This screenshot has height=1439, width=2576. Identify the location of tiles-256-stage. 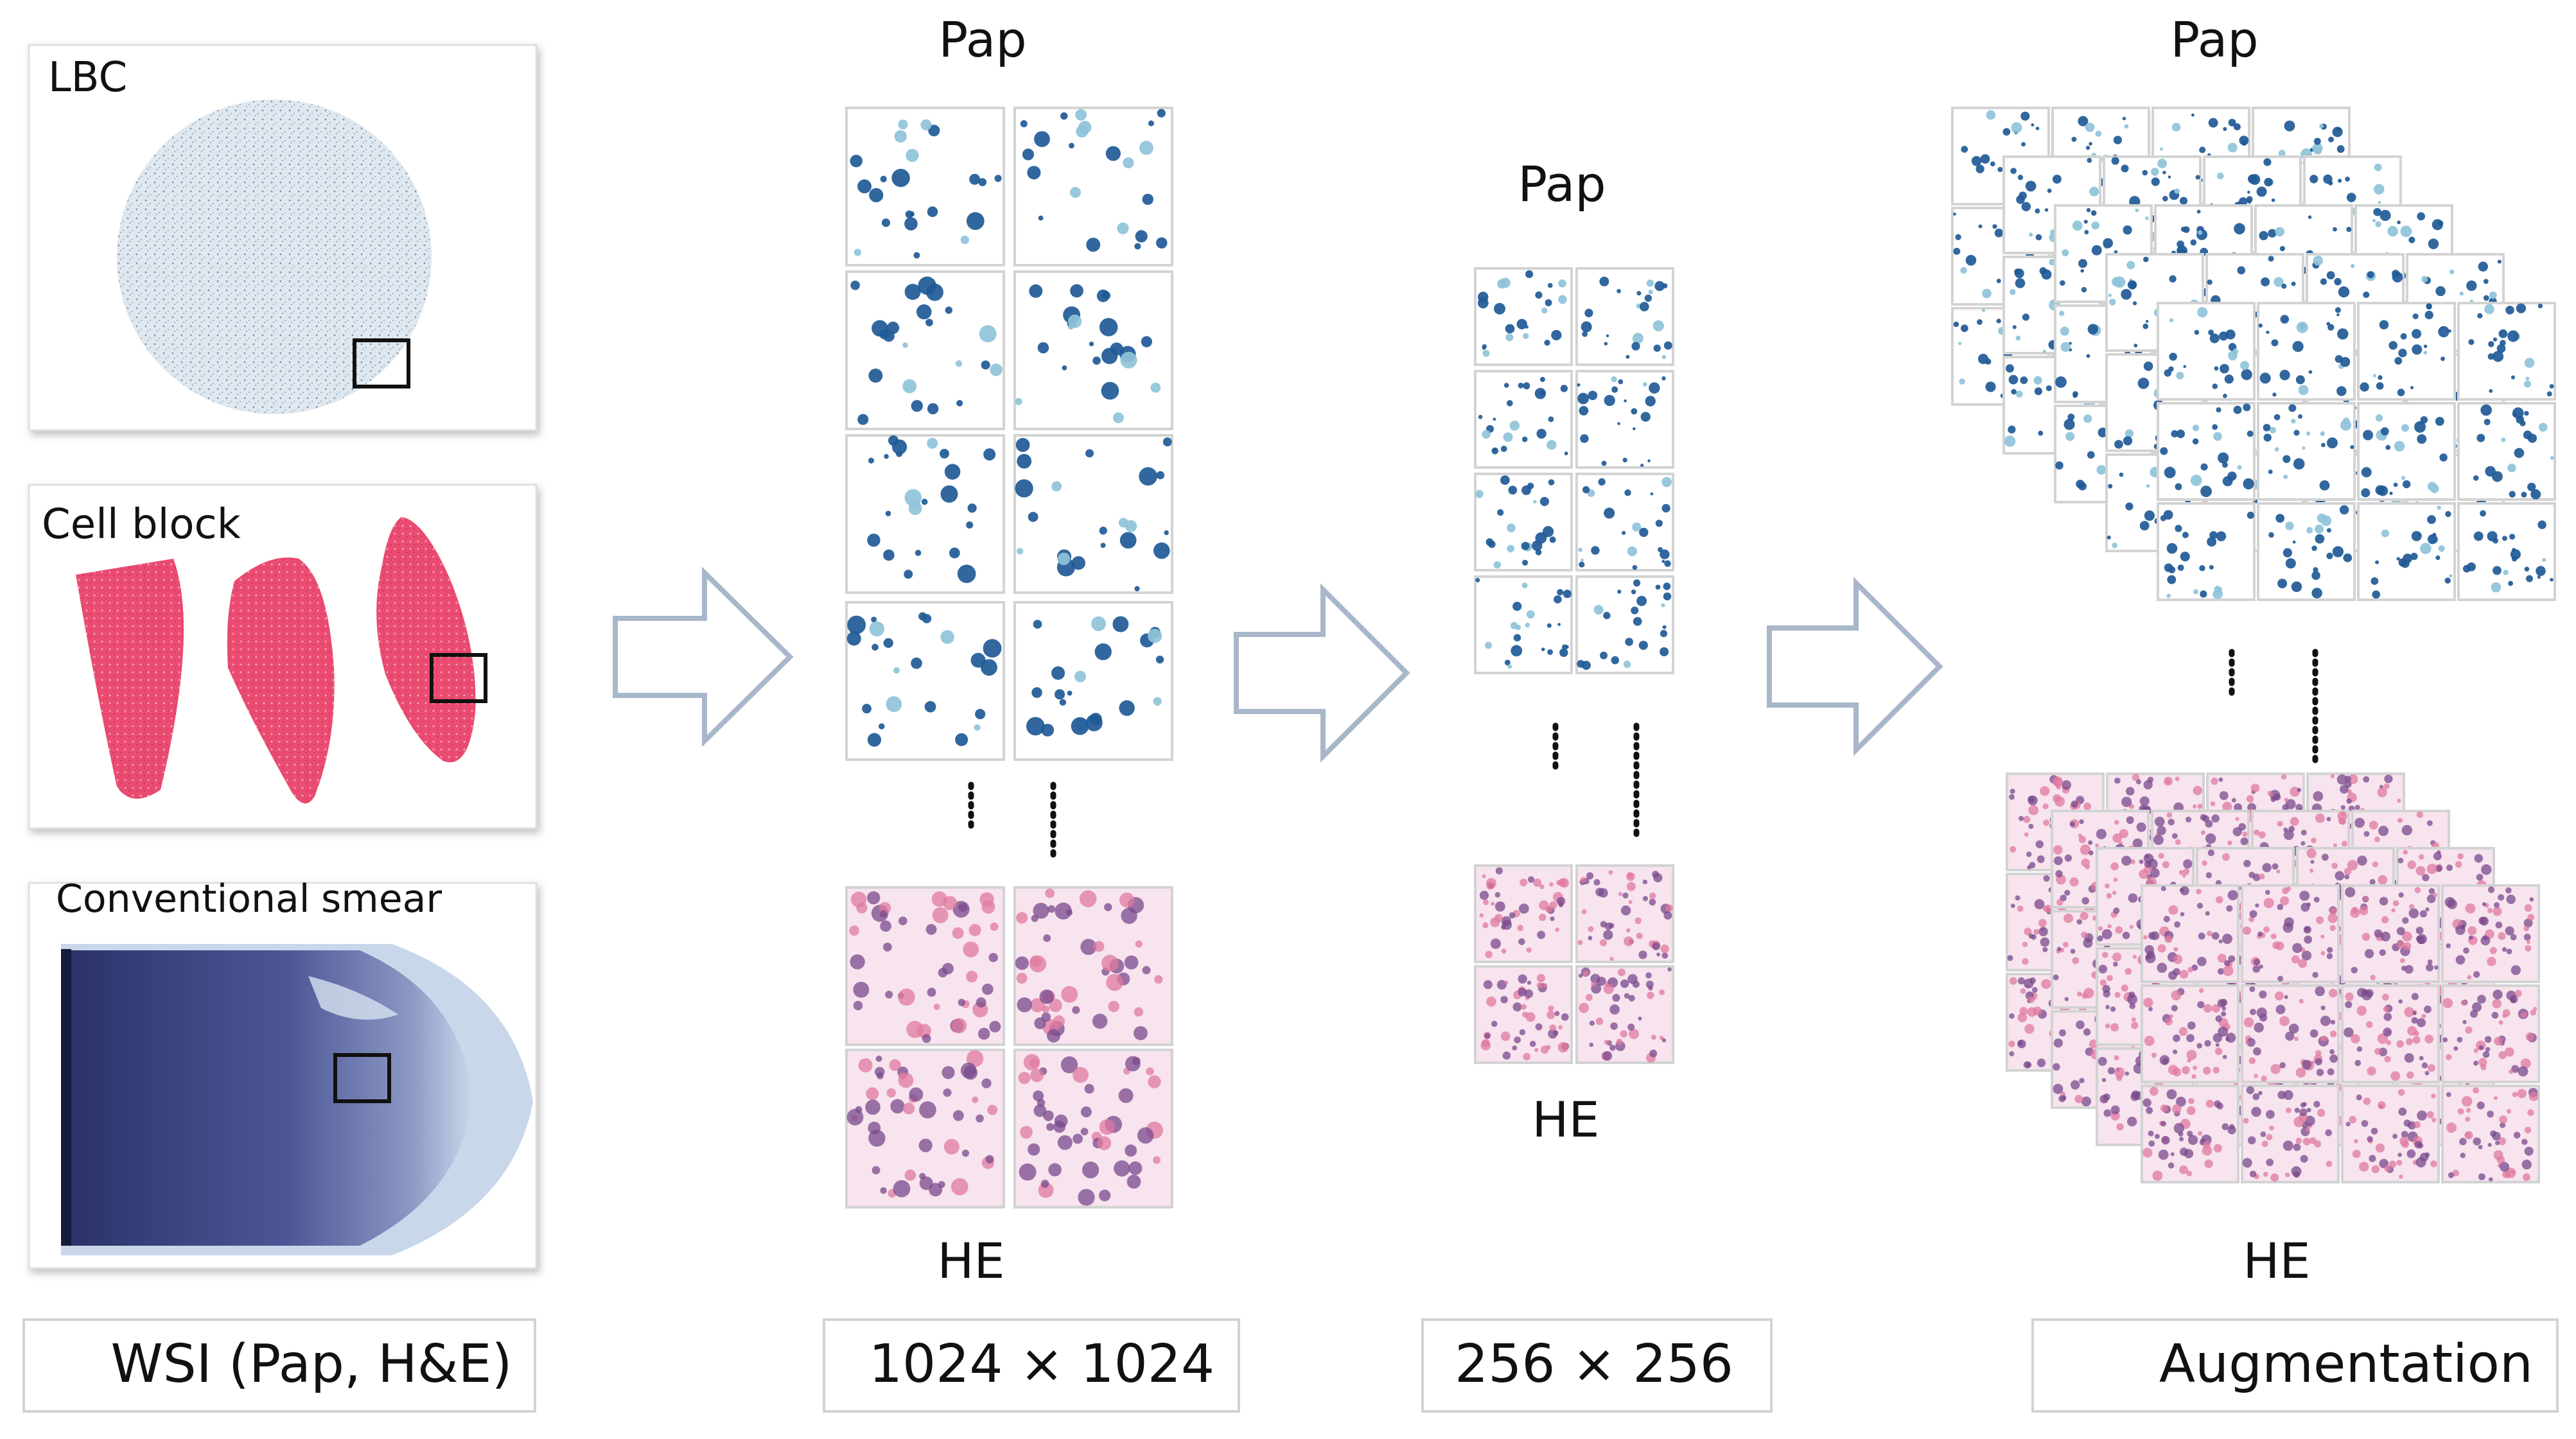
(1574, 666).